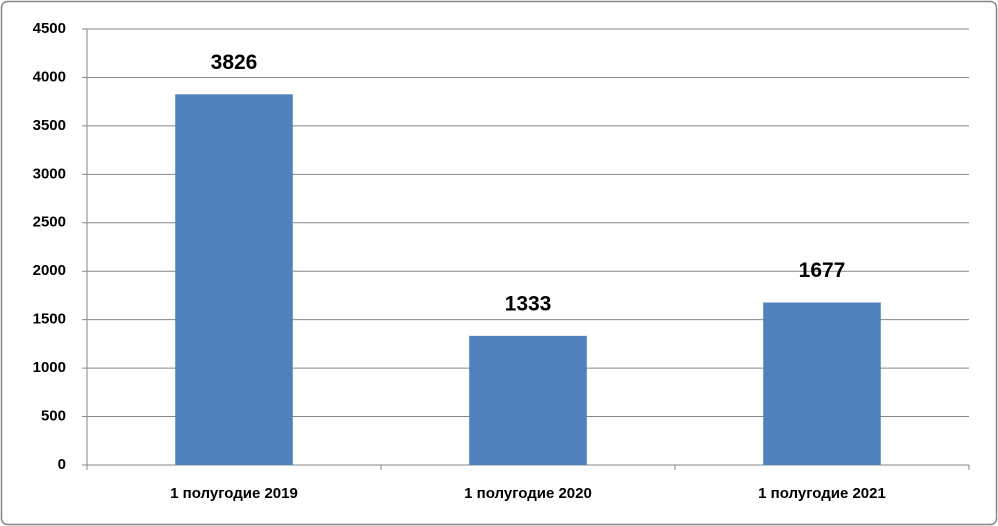  Describe the element at coordinates (49, 125) in the screenshot. I see `y-tick-label: 3500` at that location.